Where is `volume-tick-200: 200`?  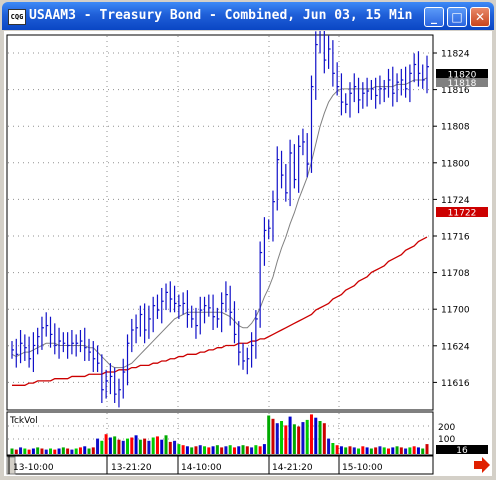
volume-tick-200: 200 is located at coordinates (446, 428).